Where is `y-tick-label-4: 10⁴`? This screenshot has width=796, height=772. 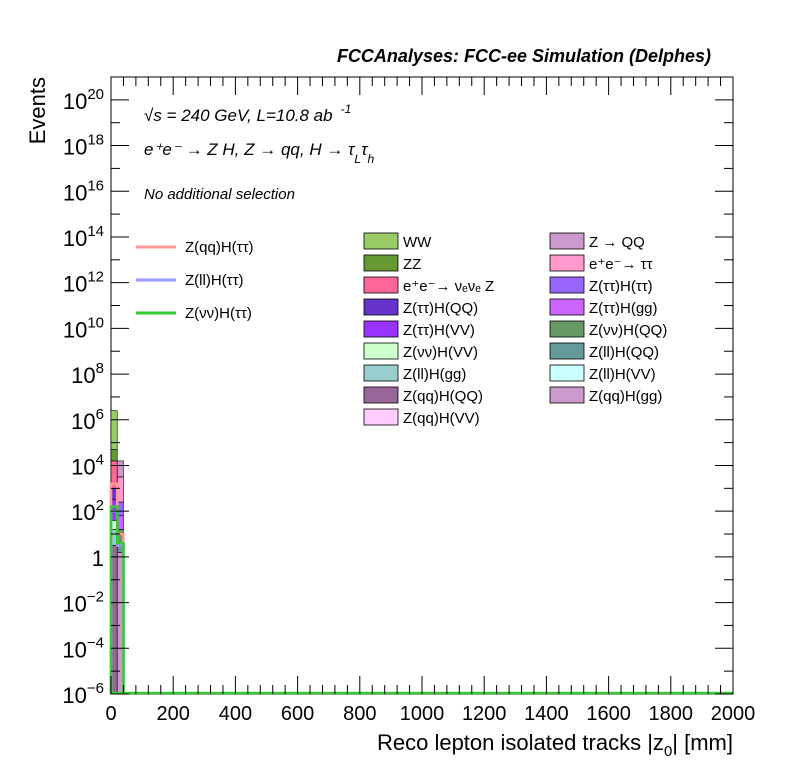
y-tick-label-4: 10⁴ is located at coordinates (87, 465).